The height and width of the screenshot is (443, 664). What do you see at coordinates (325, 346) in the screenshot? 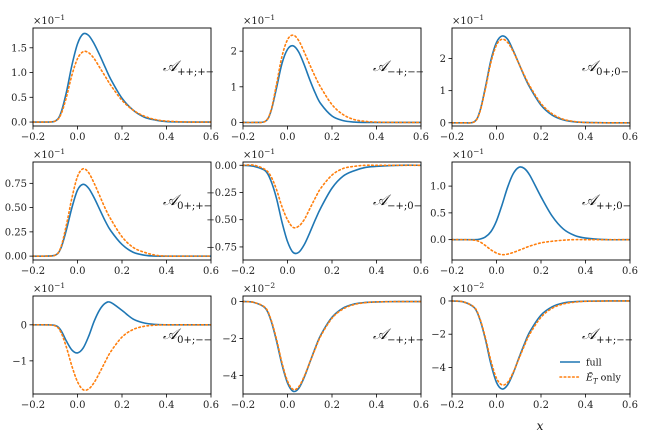
I see `panel-8: −0.2 0.0 0.2 0.4 0.60−2−4×10−2𝒜−+;+−` at bounding box center [325, 346].